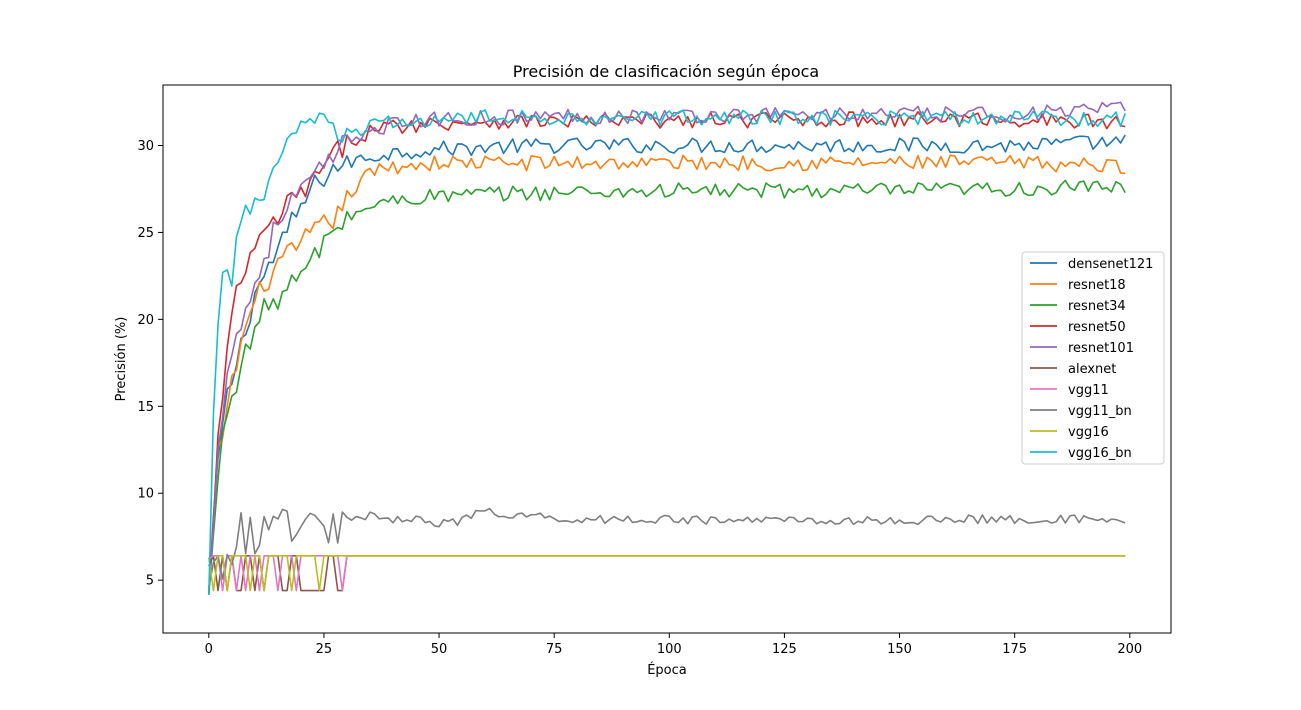  Describe the element at coordinates (784, 649) in the screenshot. I see `x-tick-label: 125` at that location.